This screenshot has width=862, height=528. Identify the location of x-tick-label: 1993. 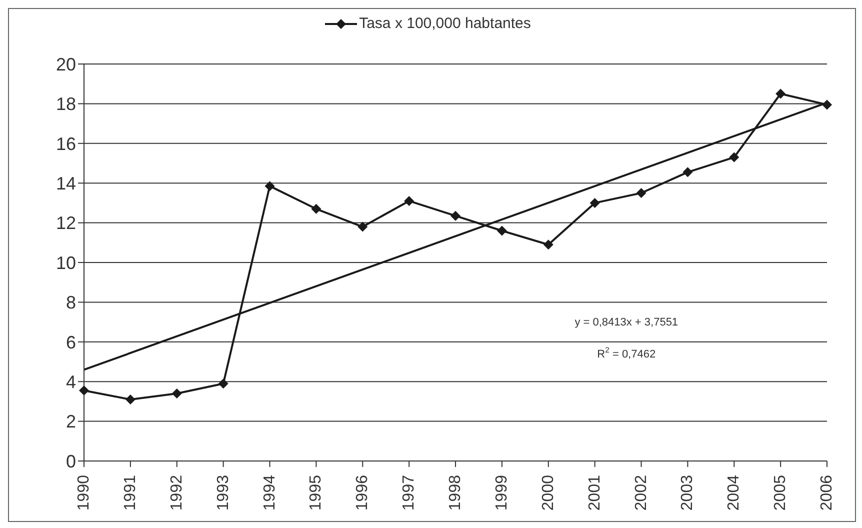
(223, 492).